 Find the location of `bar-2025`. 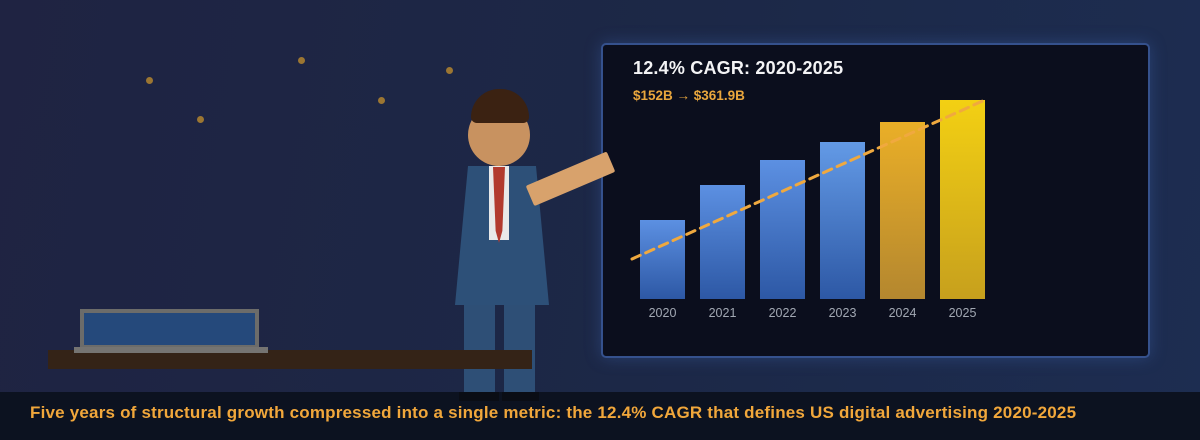

bar-2025 is located at coordinates (962, 199).